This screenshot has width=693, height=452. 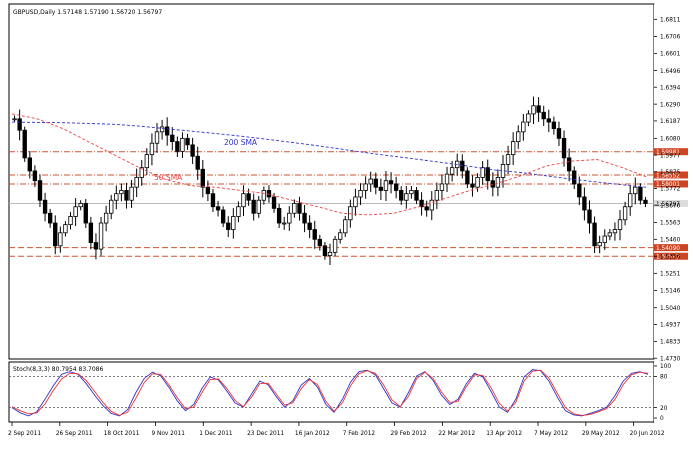 I want to click on x-tick-label: 9 Nov 2011, so click(x=168, y=434).